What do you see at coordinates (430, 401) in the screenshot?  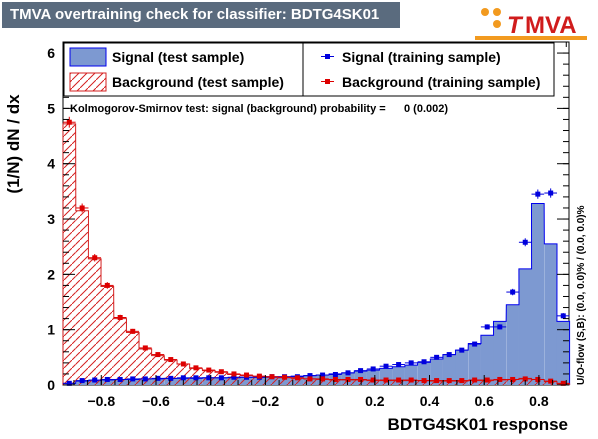 I see `x-tick-label-6: 0.4` at bounding box center [430, 401].